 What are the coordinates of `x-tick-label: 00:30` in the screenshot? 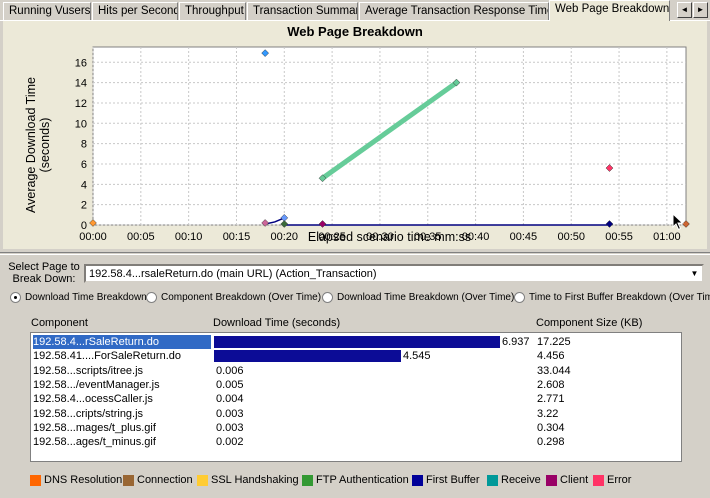 It's located at (380, 237).